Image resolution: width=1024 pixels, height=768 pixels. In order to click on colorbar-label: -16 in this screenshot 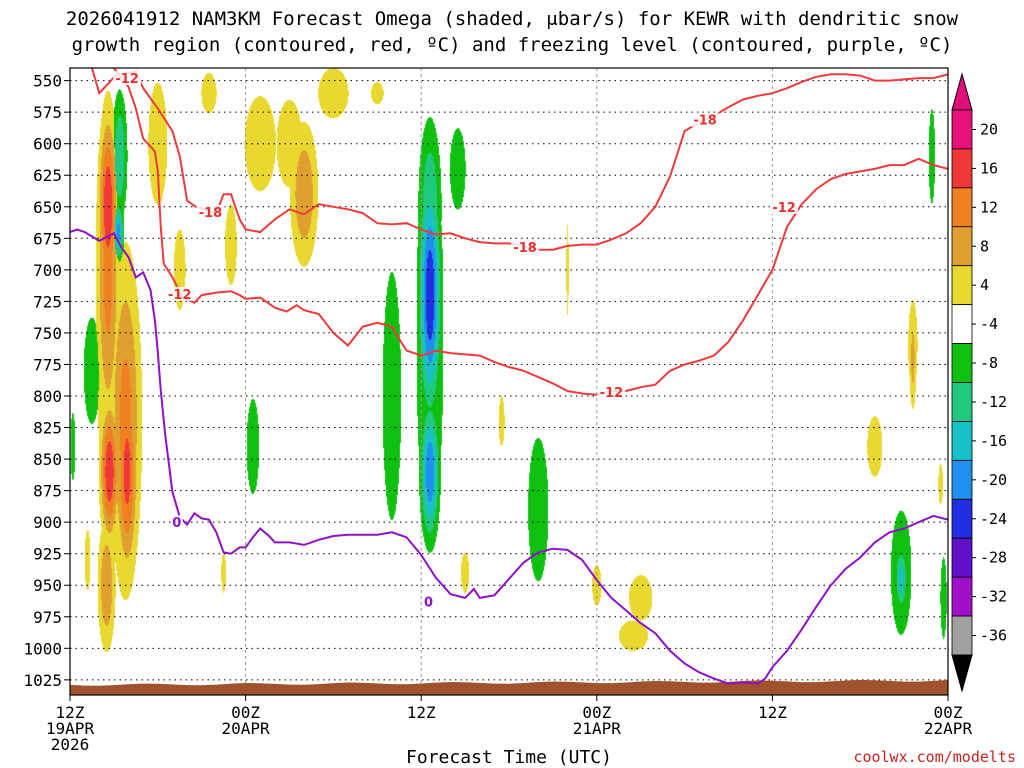, I will do `click(993, 441)`.